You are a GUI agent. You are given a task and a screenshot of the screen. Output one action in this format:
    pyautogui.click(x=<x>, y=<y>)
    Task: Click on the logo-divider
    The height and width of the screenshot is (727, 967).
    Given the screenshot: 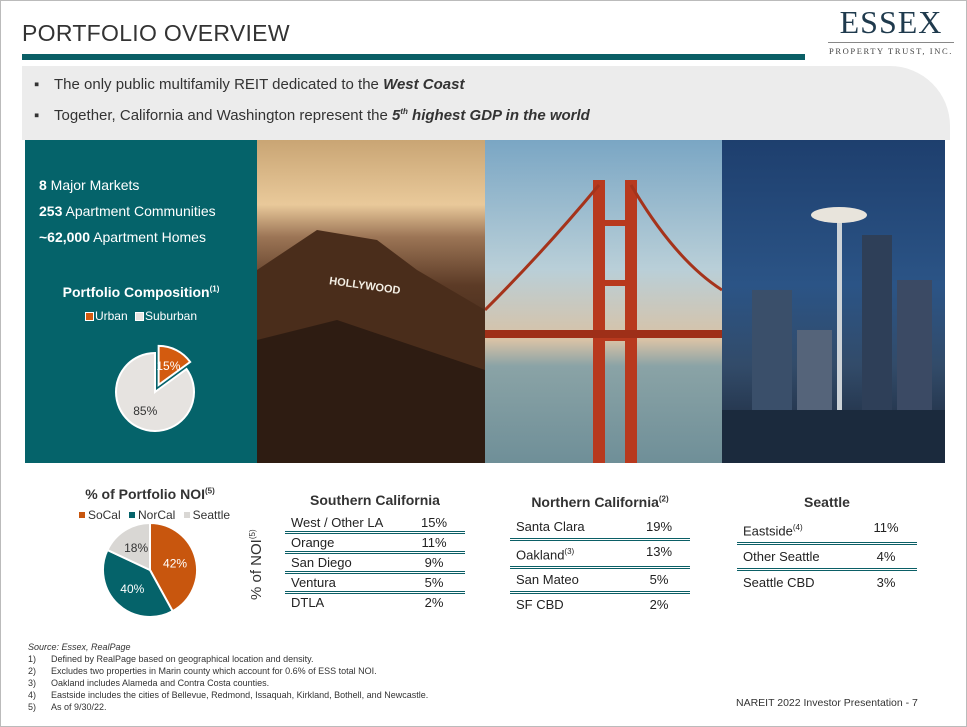 What is the action you would take?
    pyautogui.click(x=891, y=42)
    